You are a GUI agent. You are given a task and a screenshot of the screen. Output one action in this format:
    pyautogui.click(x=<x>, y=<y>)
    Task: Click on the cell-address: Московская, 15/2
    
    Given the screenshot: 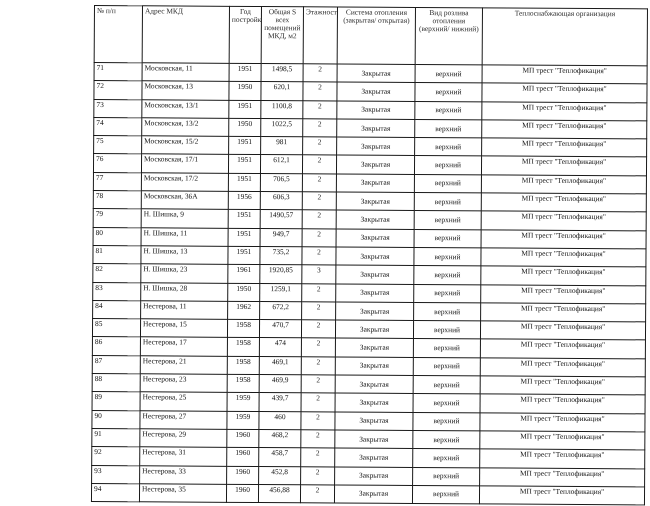 What is the action you would take?
    pyautogui.click(x=185, y=145)
    